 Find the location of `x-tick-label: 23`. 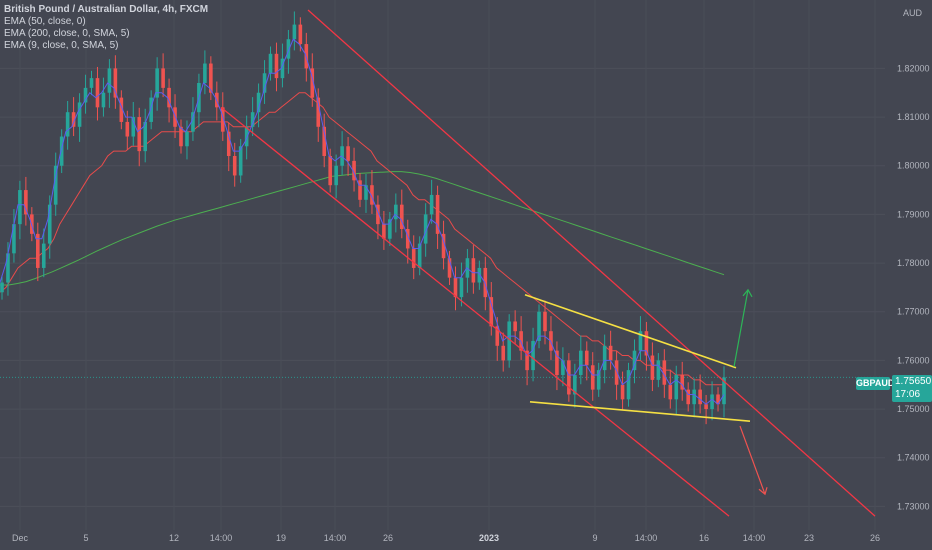

x-tick-label: 23 is located at coordinates (809, 538).